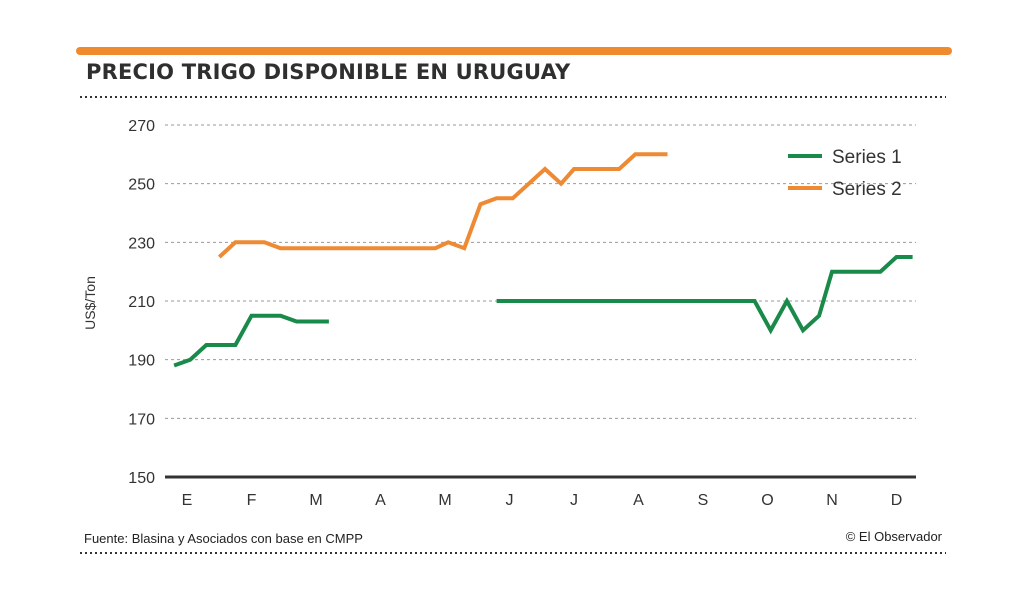 This screenshot has height=597, width=1024. What do you see at coordinates (141, 302) in the screenshot?
I see `y-tick-label: 210` at bounding box center [141, 302].